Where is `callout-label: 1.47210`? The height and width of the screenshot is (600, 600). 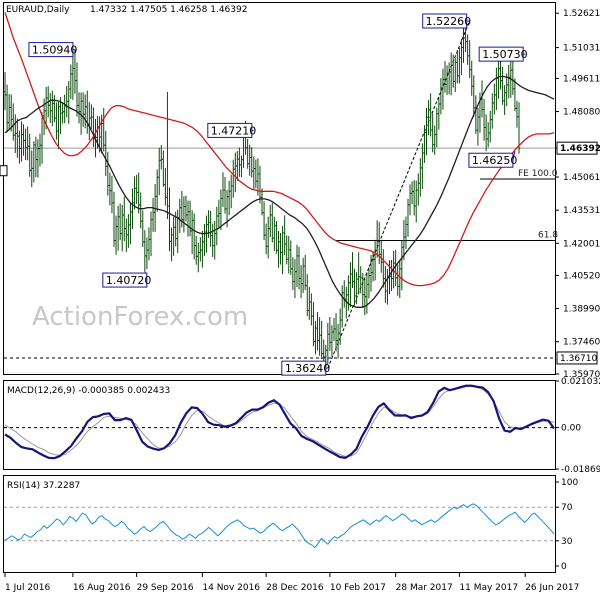 callout-label: 1.47210 is located at coordinates (233, 130).